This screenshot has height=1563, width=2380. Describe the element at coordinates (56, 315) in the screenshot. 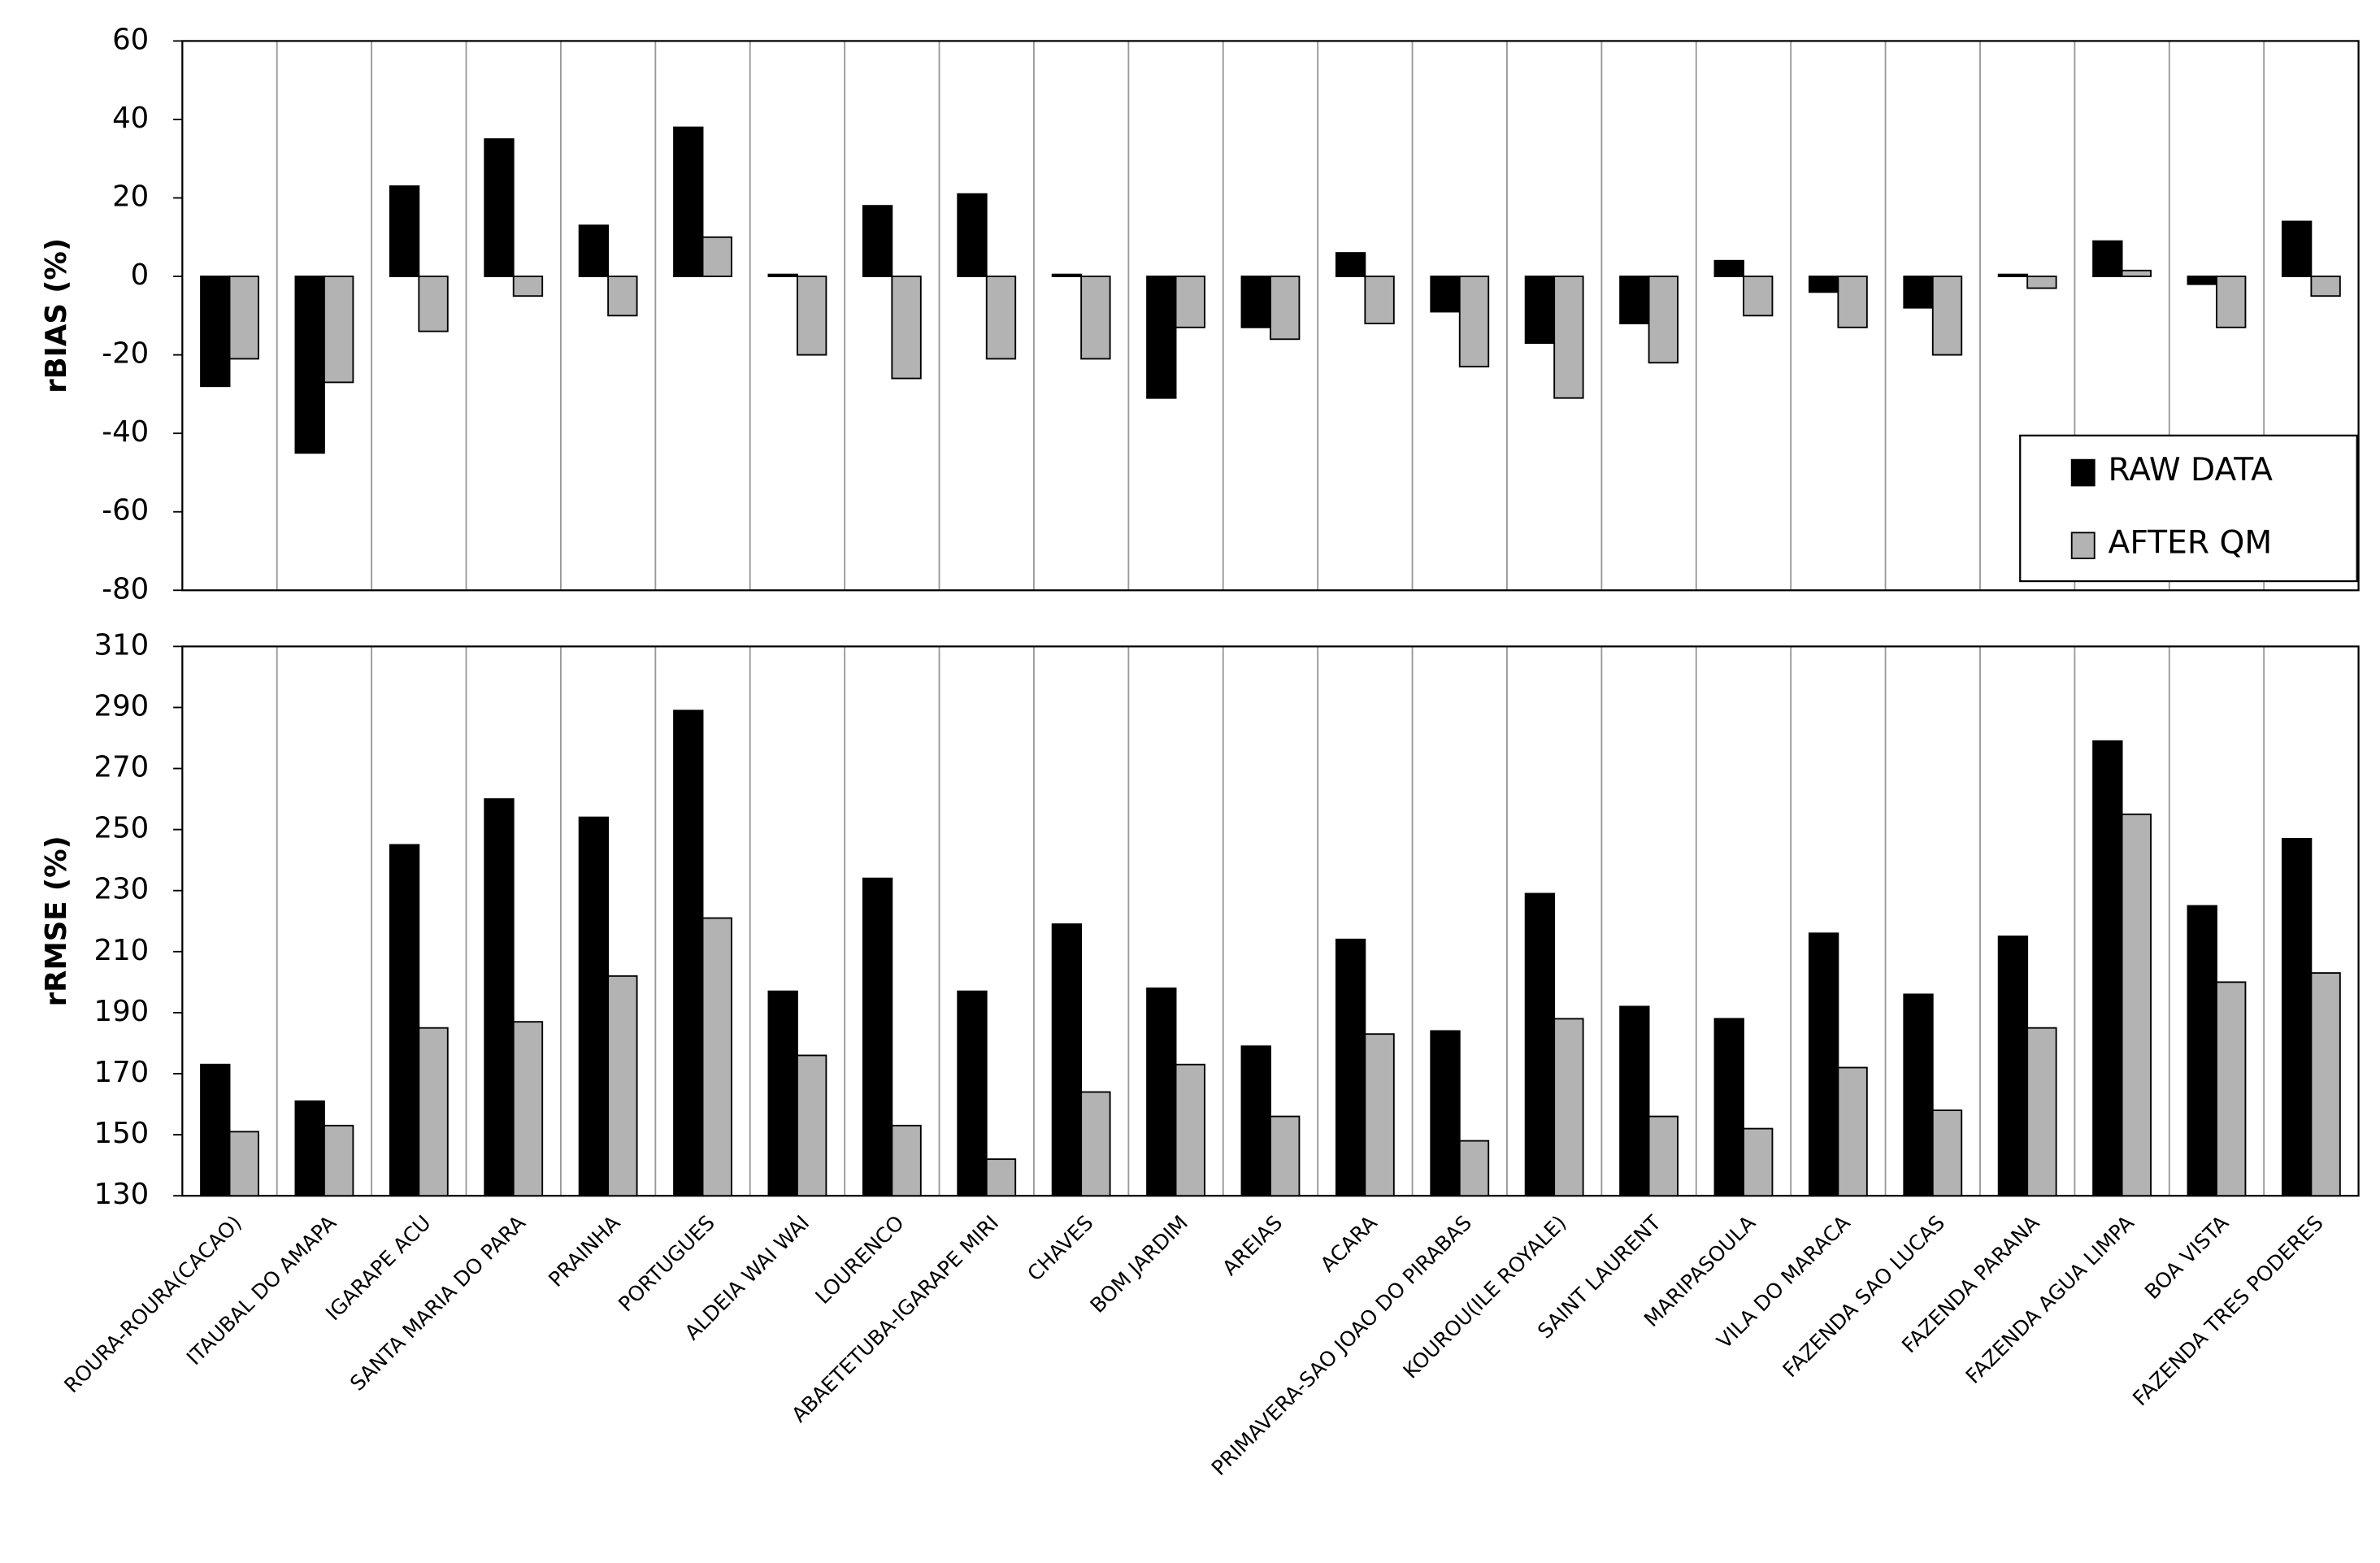

I see `y-axis-title: rBIAS (%)` at that location.